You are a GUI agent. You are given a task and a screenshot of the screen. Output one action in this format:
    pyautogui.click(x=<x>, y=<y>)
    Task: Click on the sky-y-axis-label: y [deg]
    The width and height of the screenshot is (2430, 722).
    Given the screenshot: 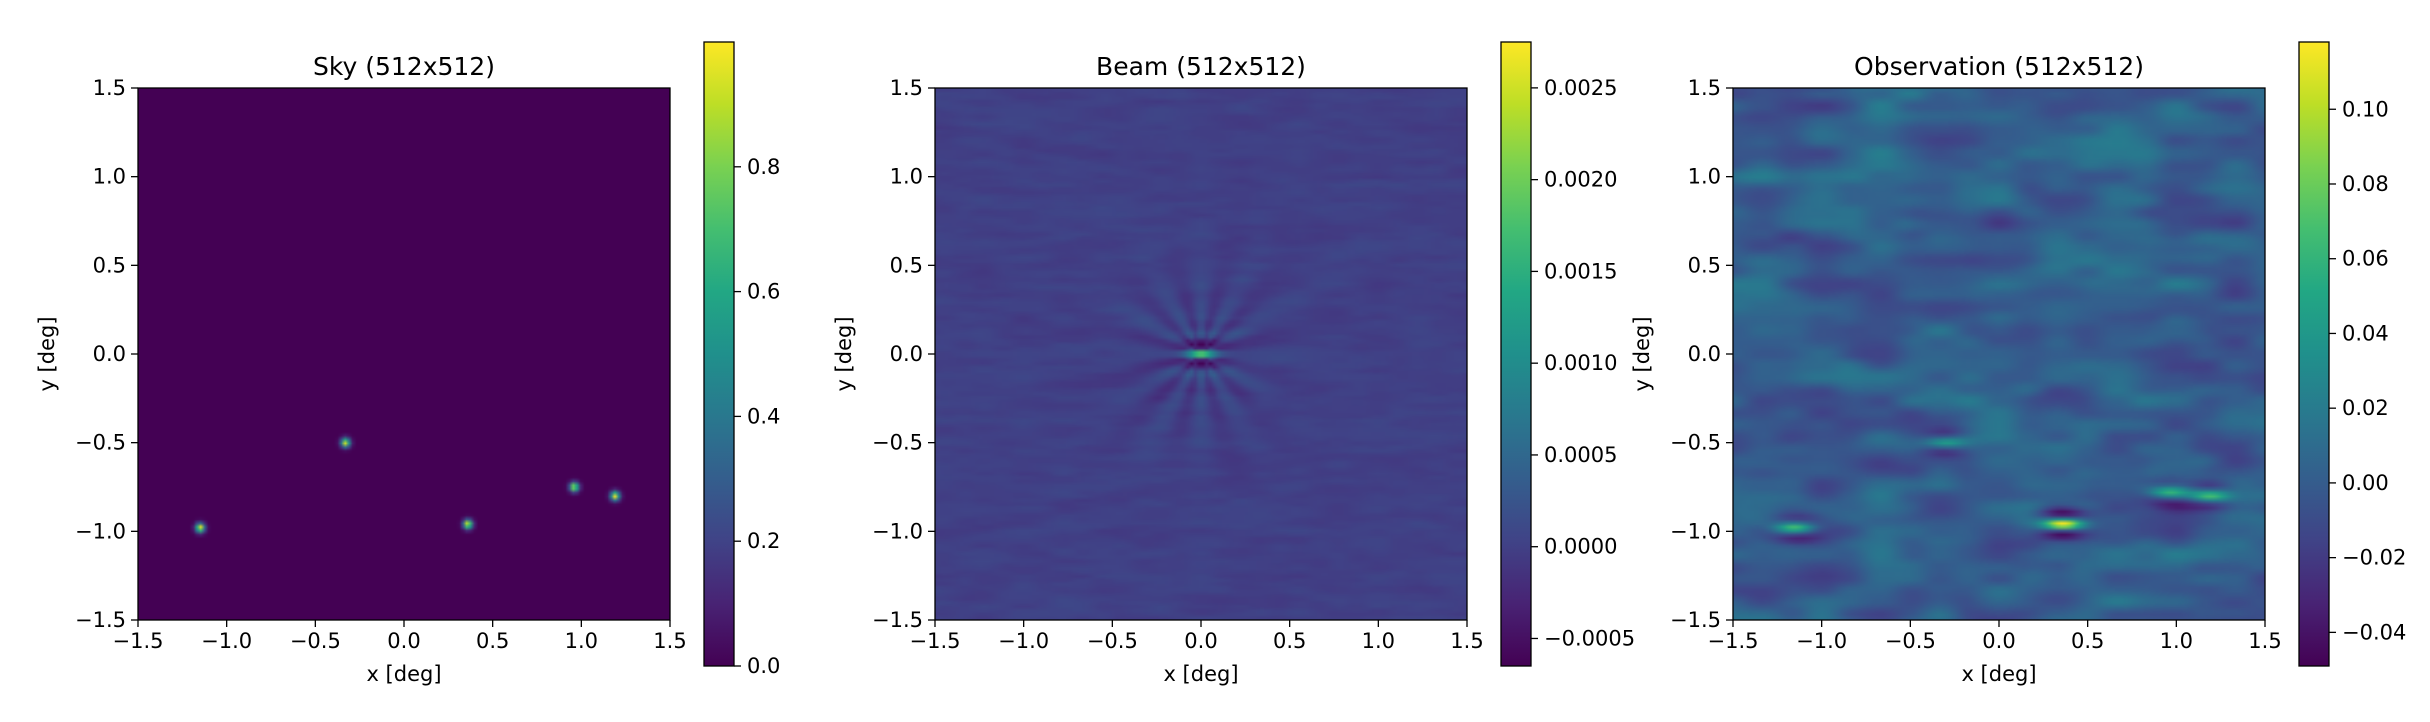 What is the action you would take?
    pyautogui.click(x=47, y=353)
    